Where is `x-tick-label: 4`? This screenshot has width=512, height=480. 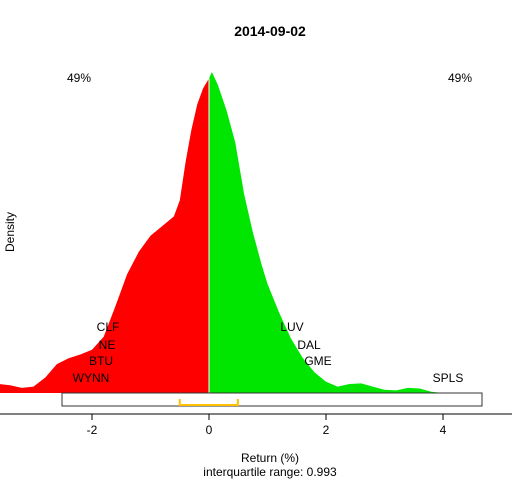
x-tick-label: 4 is located at coordinates (443, 430).